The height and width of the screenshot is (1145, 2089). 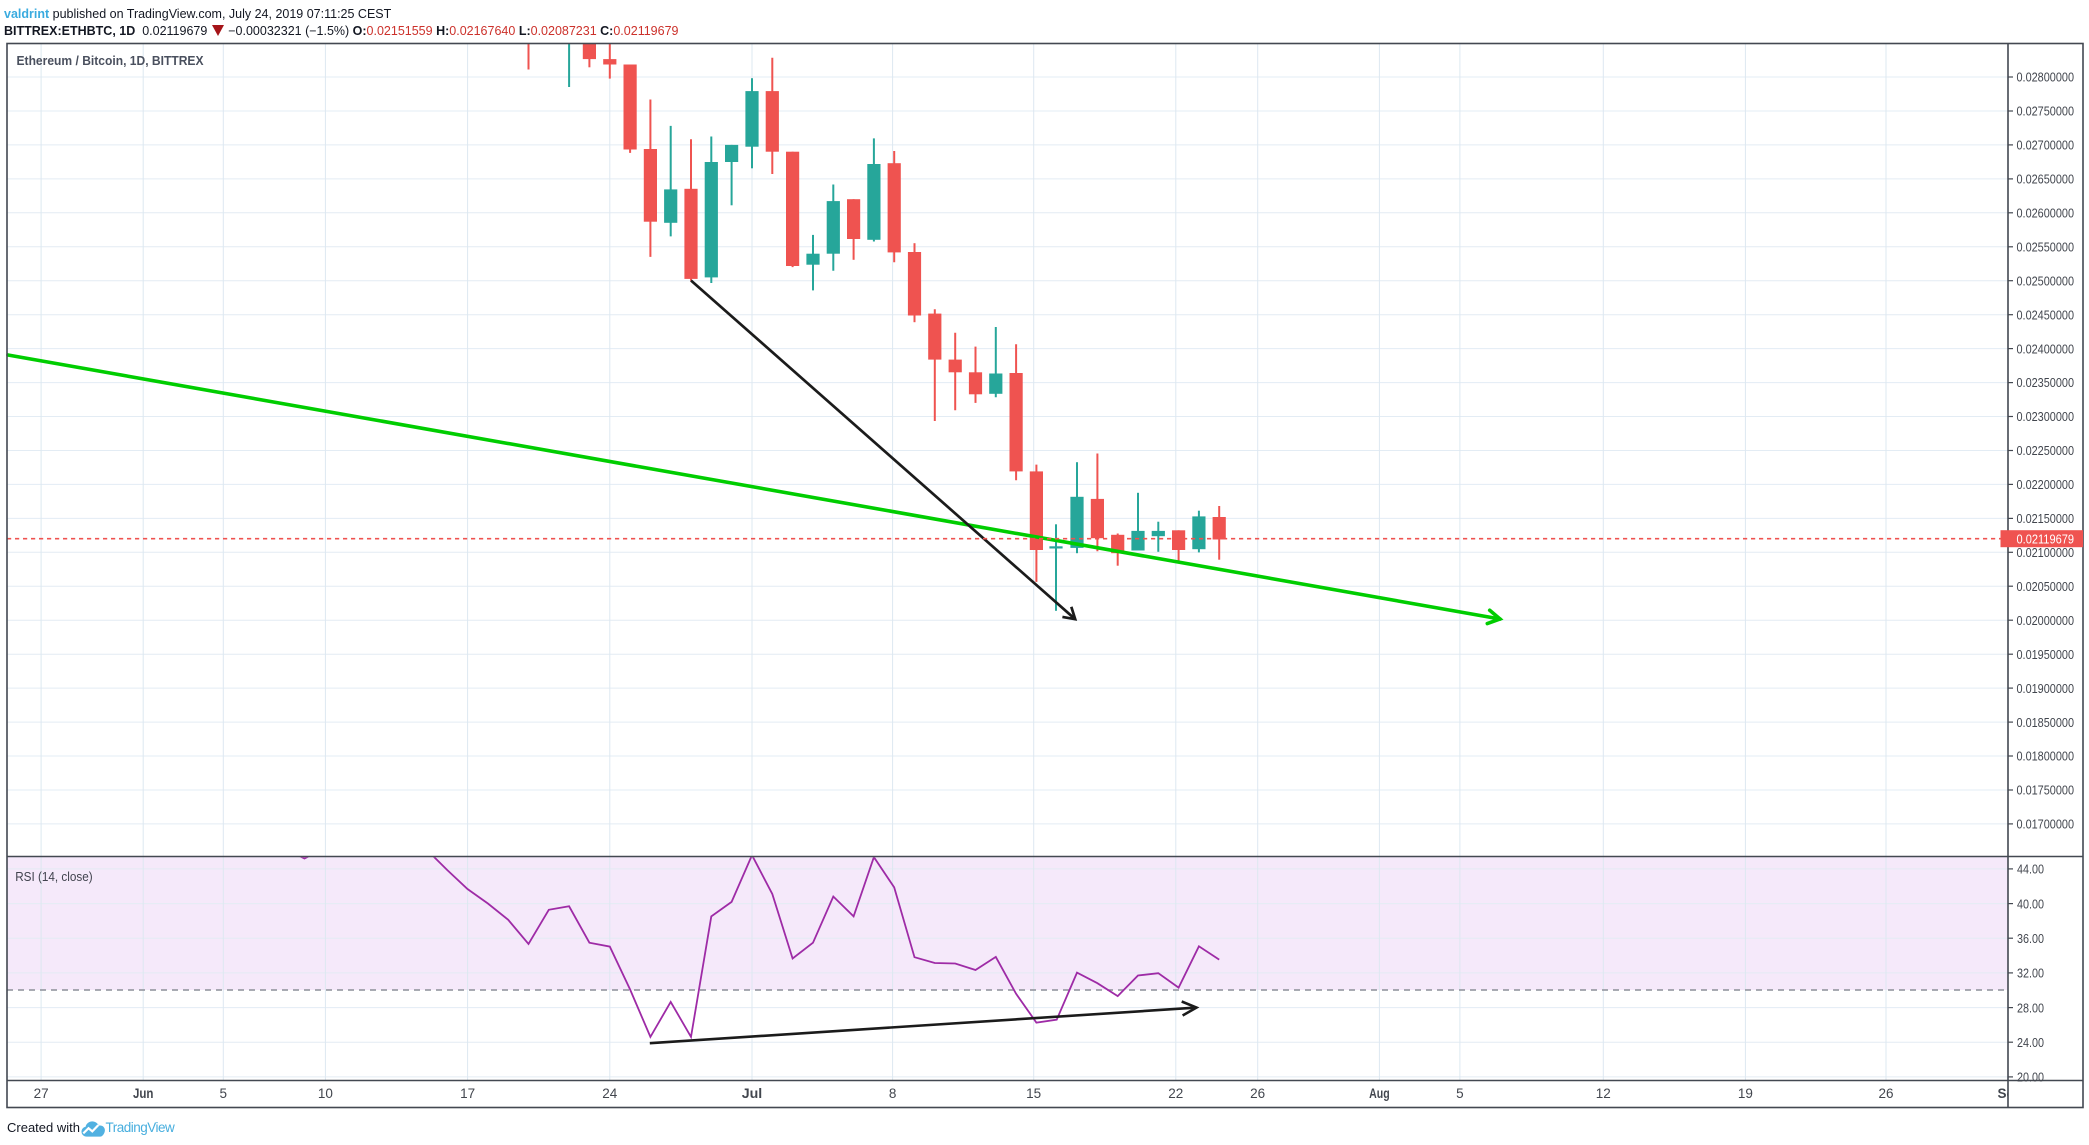 I want to click on svg-text: 8, so click(x=893, y=1093).